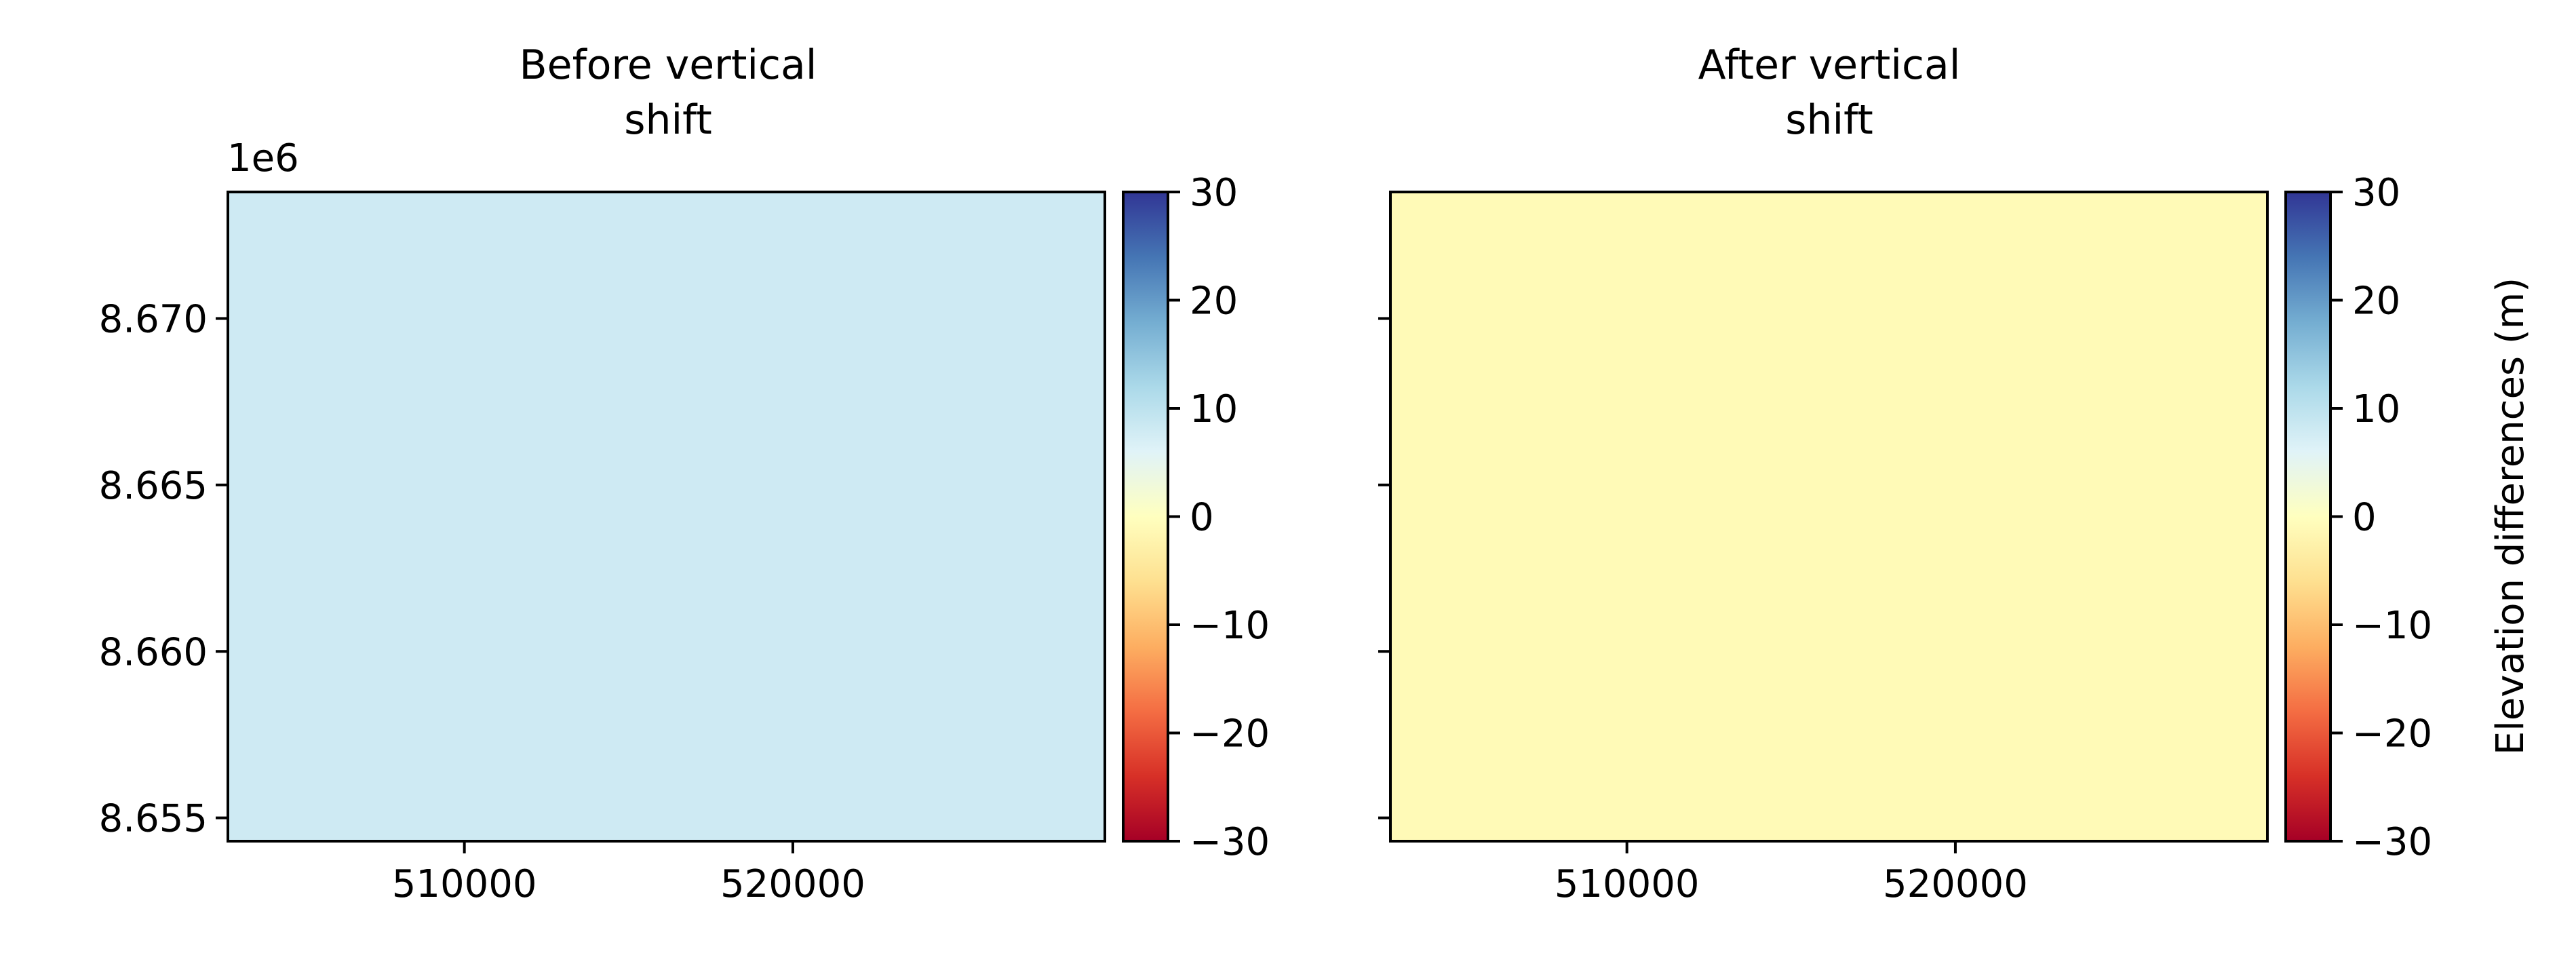 The image size is (2576, 966). I want to click on panel-title-line-1: After vertical, so click(1829, 65).